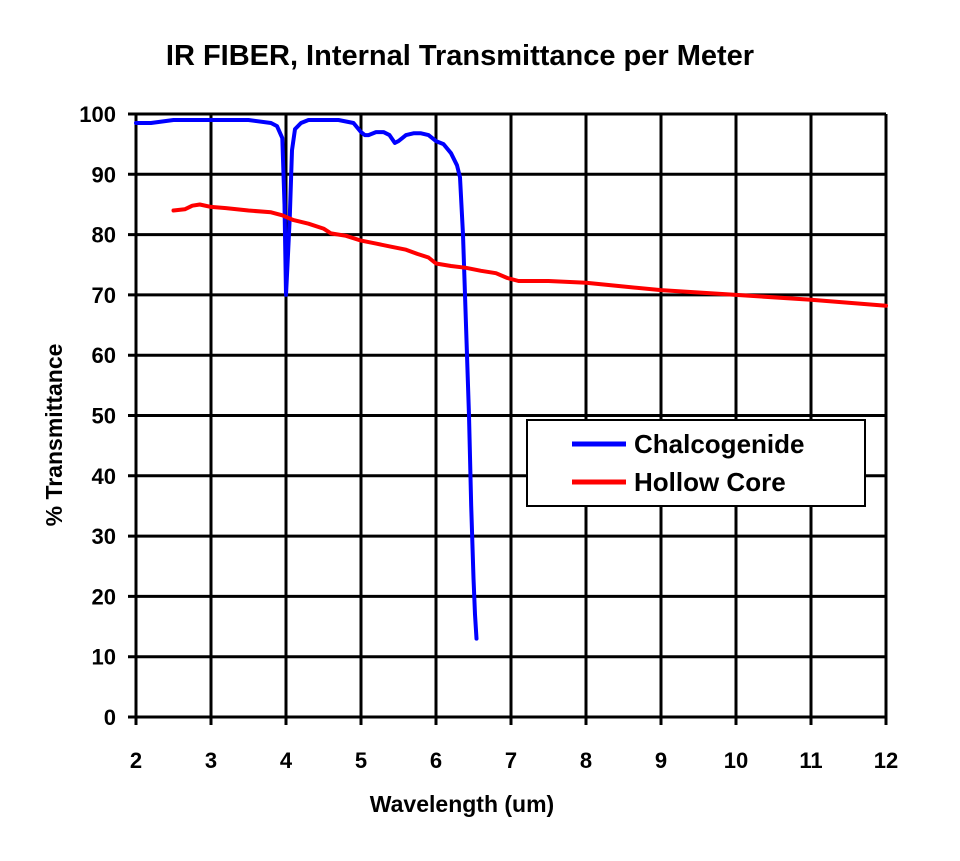  What do you see at coordinates (97, 114) in the screenshot?
I see `y-tick-label: 100` at bounding box center [97, 114].